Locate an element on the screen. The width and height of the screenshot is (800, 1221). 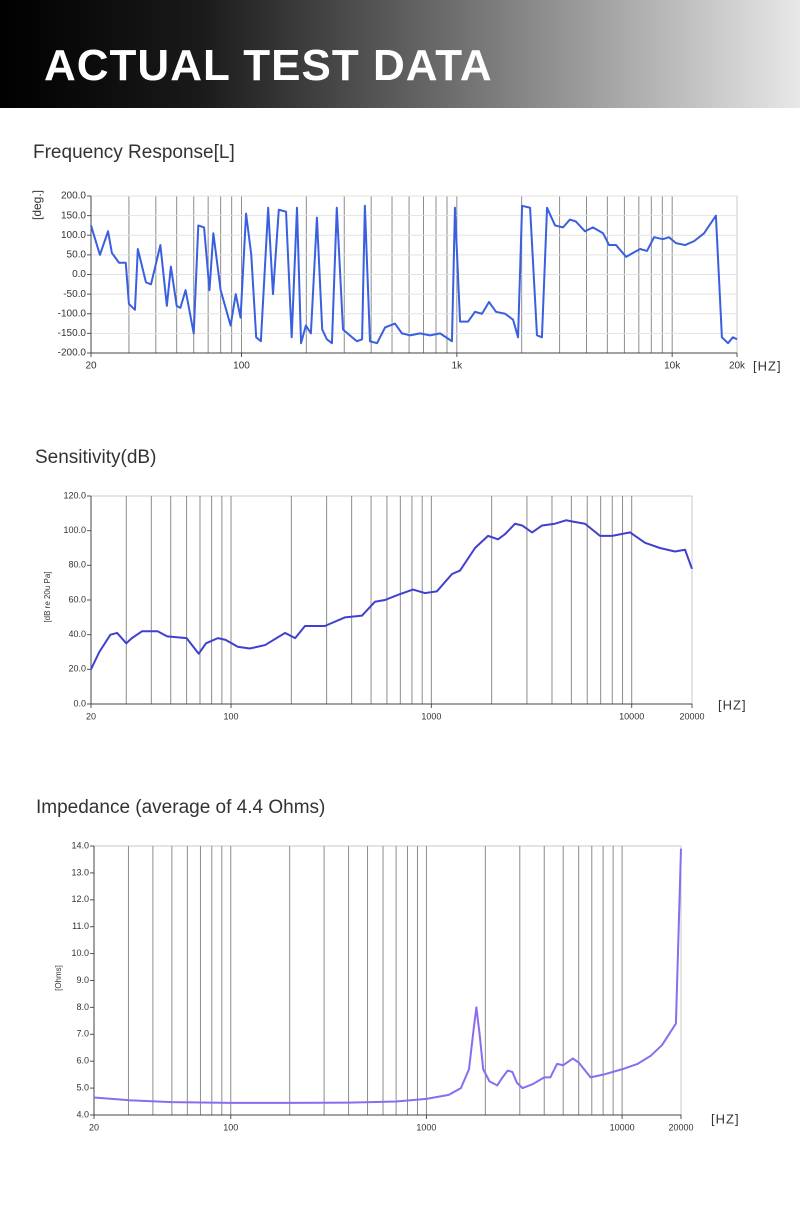
y-tick-label: 13.0 is located at coordinates (80, 872).